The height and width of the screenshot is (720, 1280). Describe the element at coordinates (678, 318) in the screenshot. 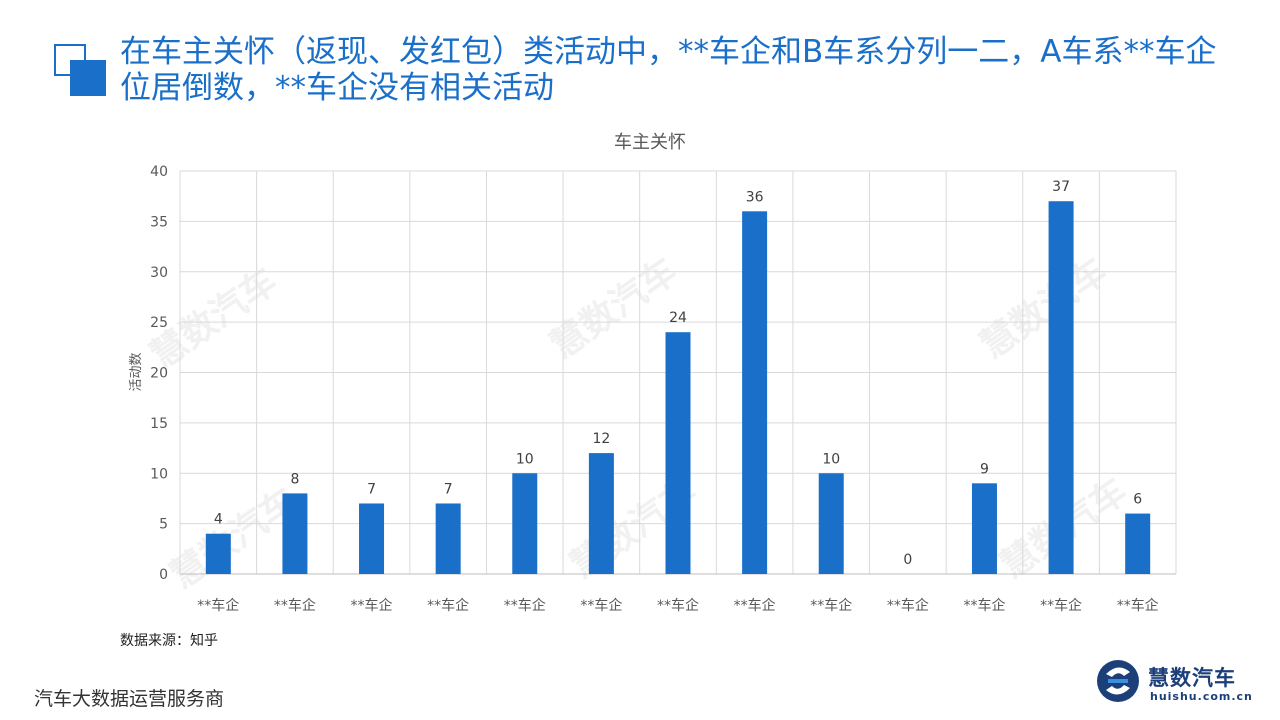

I see `data-label: 24` at that location.